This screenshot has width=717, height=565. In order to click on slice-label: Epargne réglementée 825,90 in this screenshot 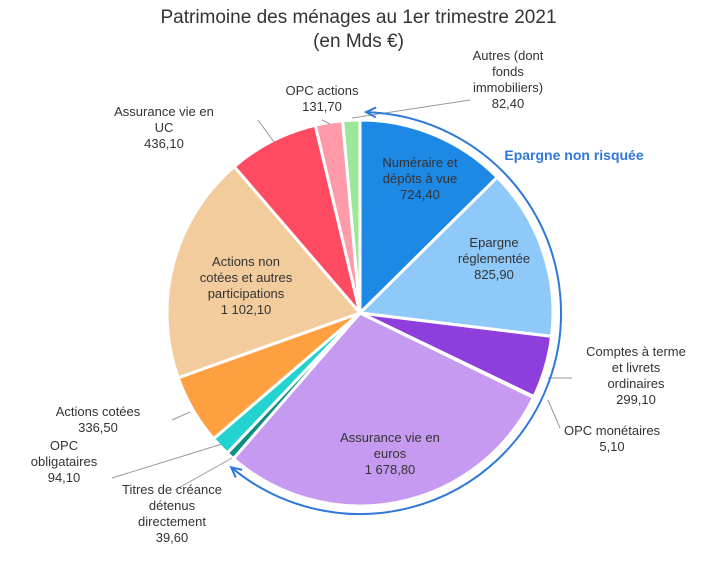, I will do `click(494, 258)`.